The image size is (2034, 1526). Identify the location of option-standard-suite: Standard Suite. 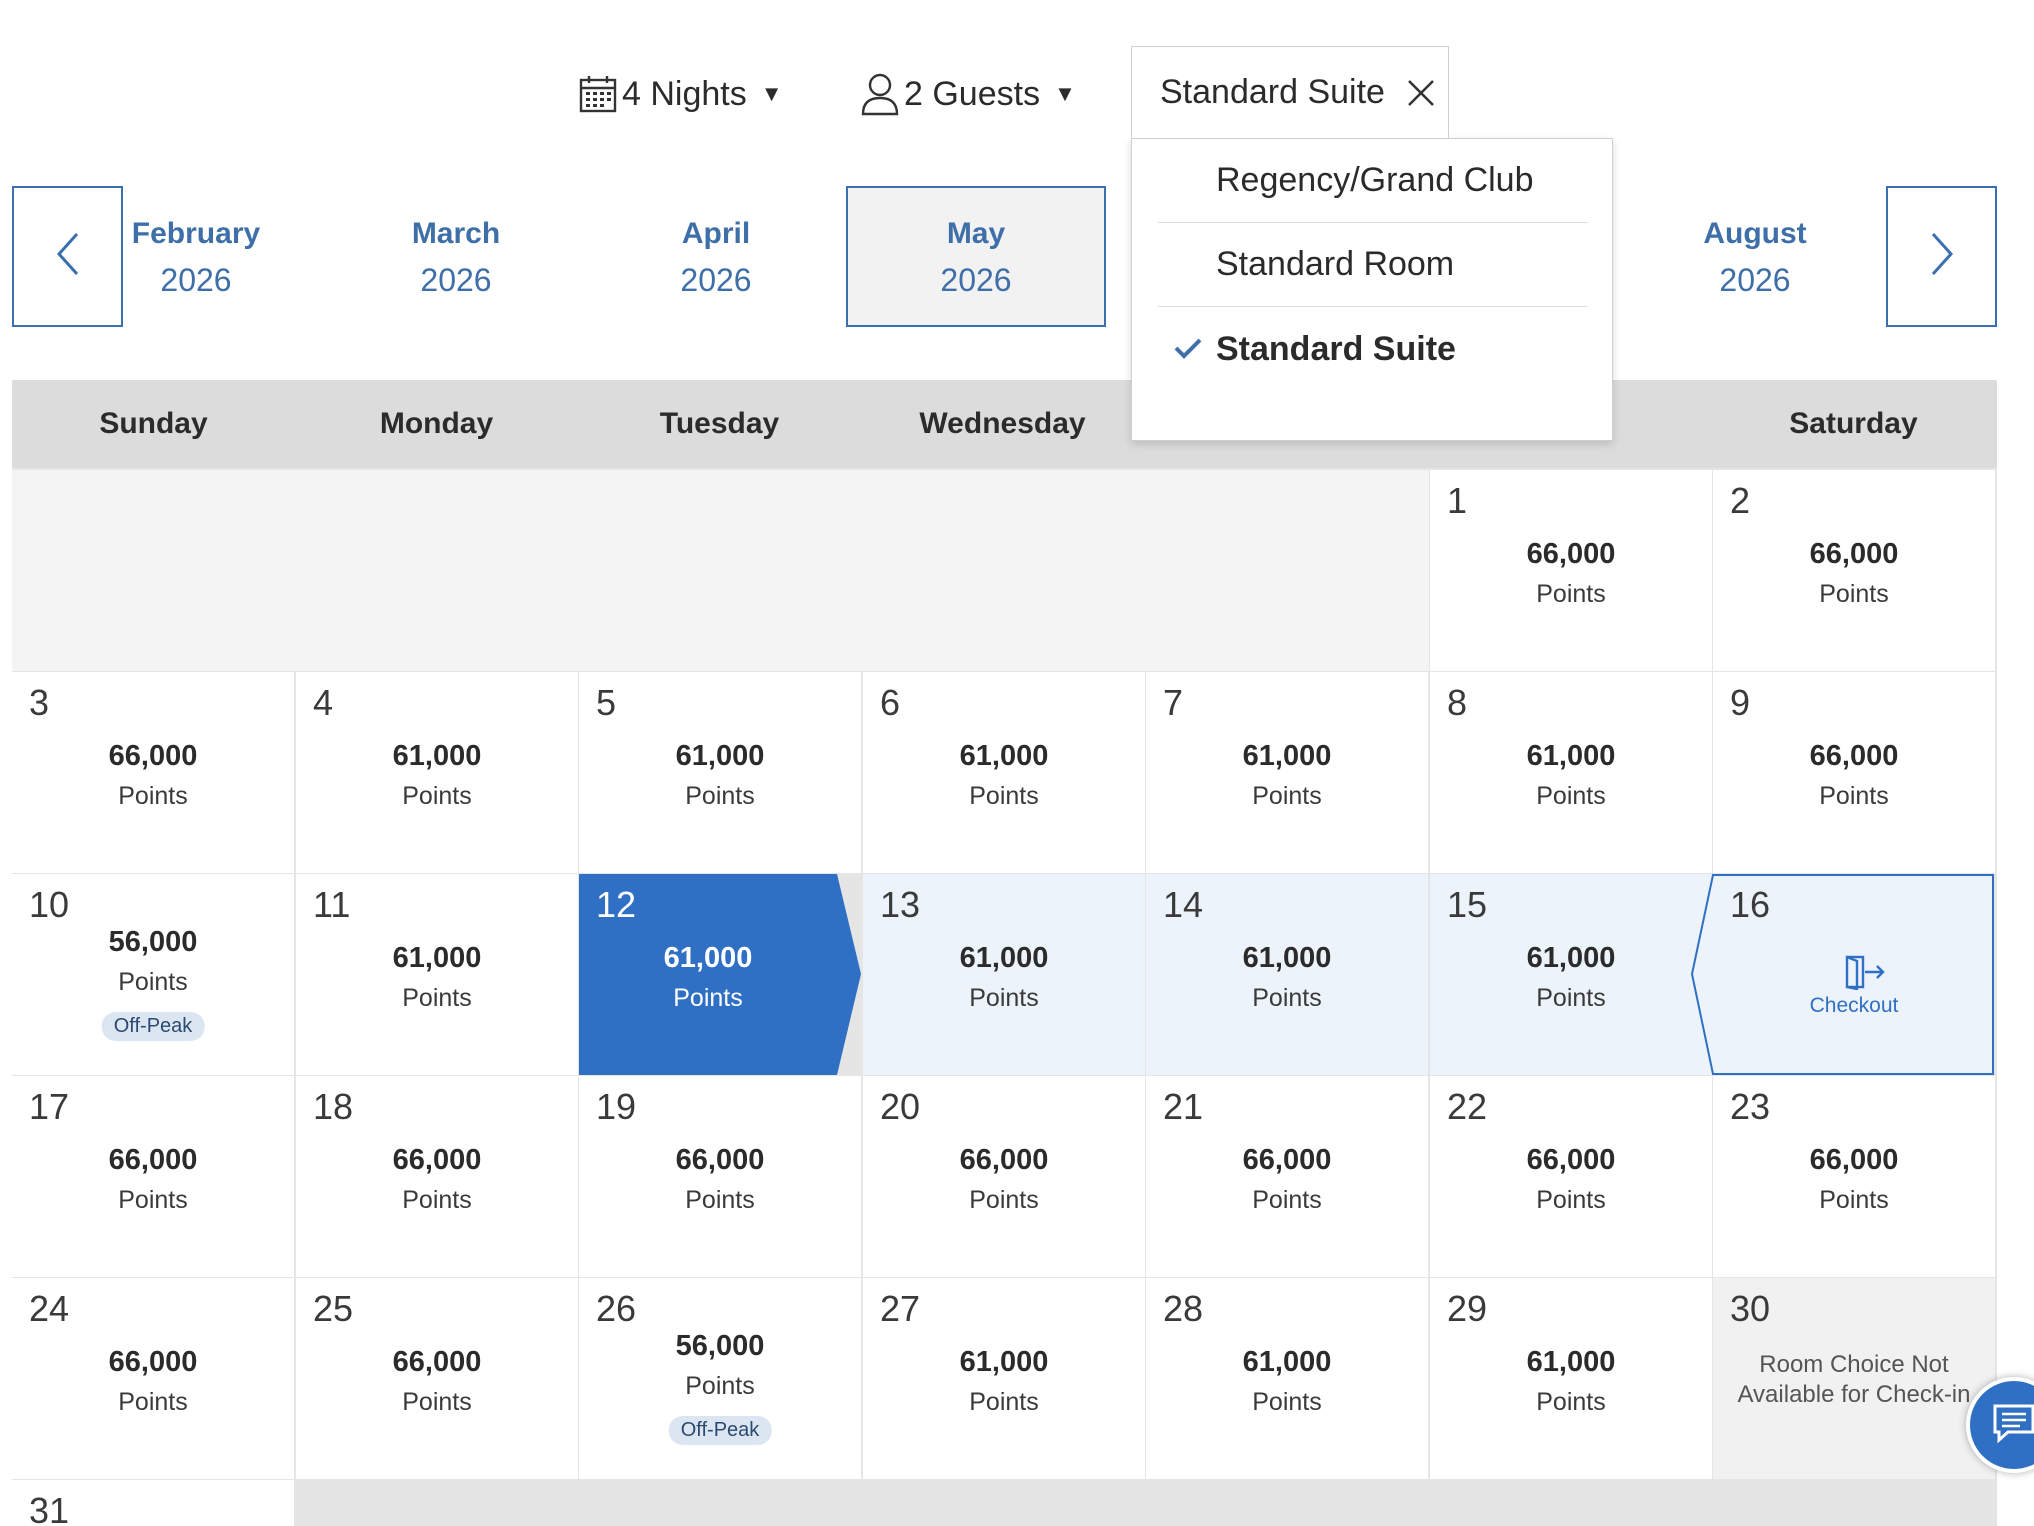
(1373, 349).